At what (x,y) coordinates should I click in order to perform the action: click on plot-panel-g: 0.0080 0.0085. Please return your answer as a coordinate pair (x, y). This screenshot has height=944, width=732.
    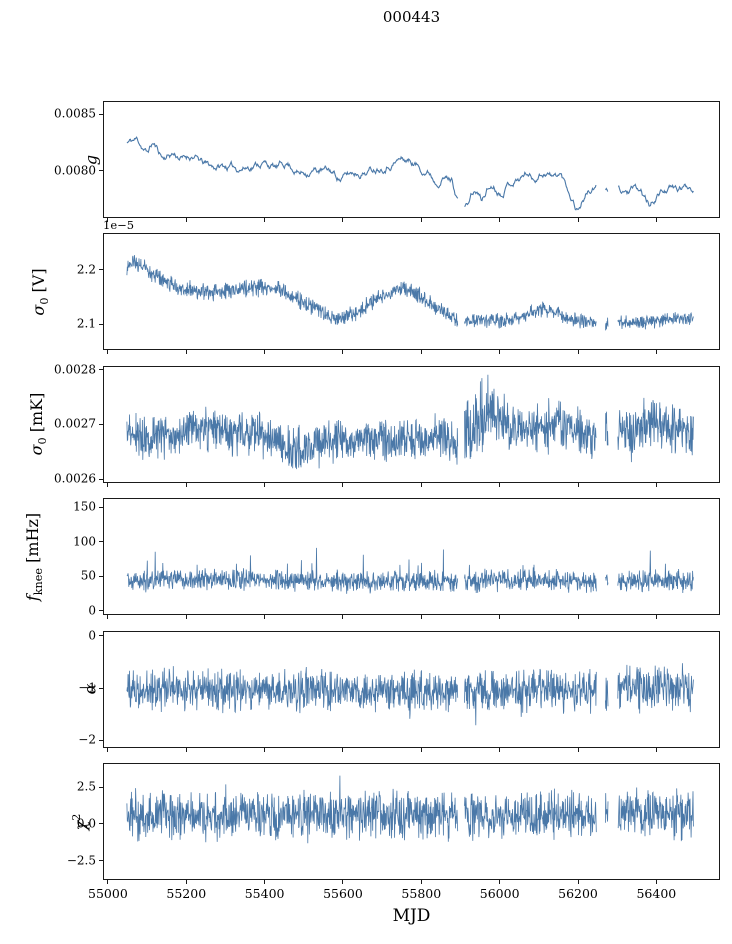
    Looking at the image, I should click on (387, 161).